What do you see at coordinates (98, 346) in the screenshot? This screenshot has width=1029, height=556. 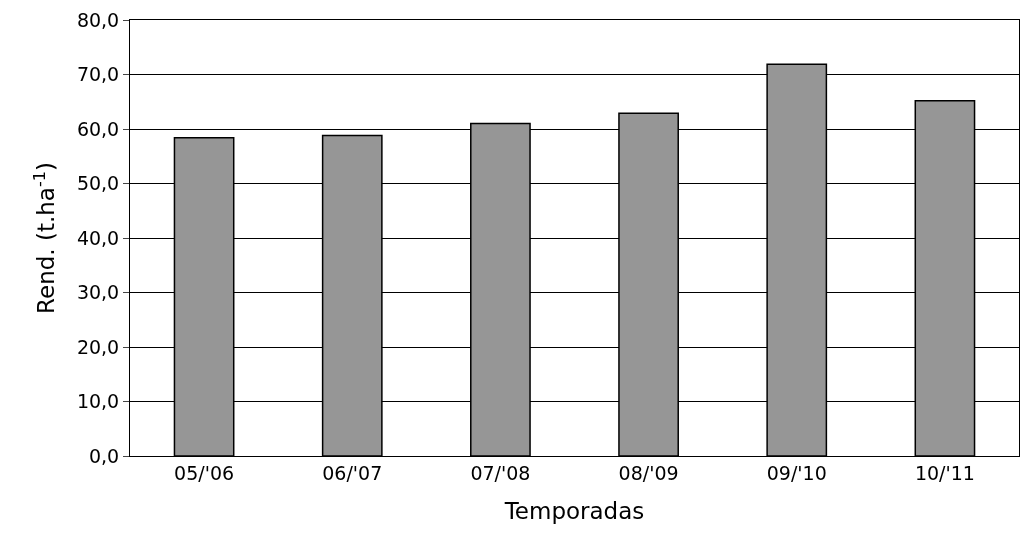 I see `y-tick-label: 20,0` at bounding box center [98, 346].